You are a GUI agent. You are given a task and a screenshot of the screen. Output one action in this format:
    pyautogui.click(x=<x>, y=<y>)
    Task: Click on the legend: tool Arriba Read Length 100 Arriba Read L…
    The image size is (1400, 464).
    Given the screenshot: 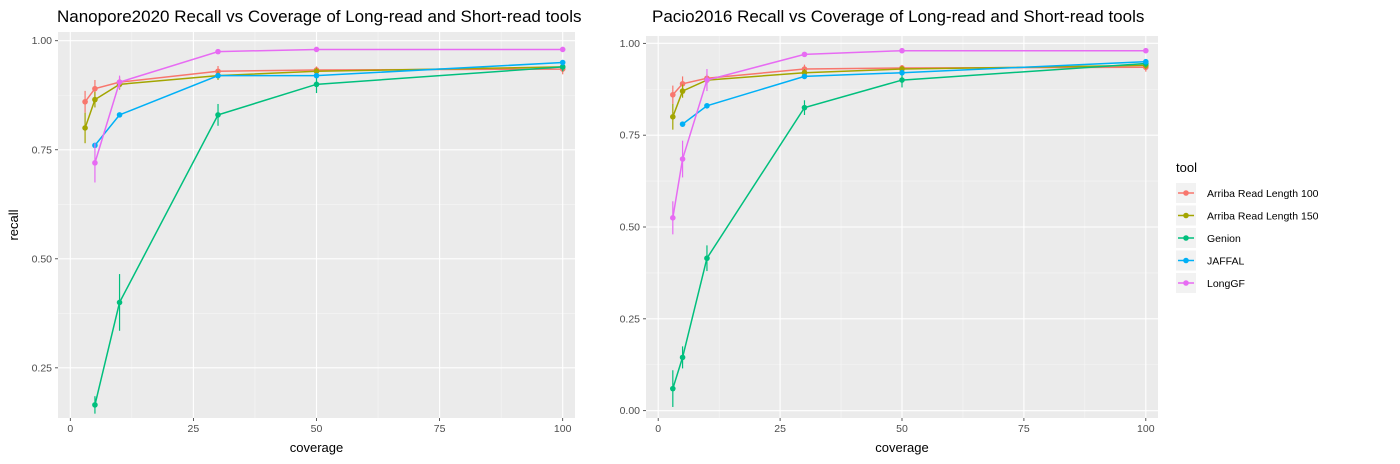 What is the action you would take?
    pyautogui.click(x=1247, y=226)
    